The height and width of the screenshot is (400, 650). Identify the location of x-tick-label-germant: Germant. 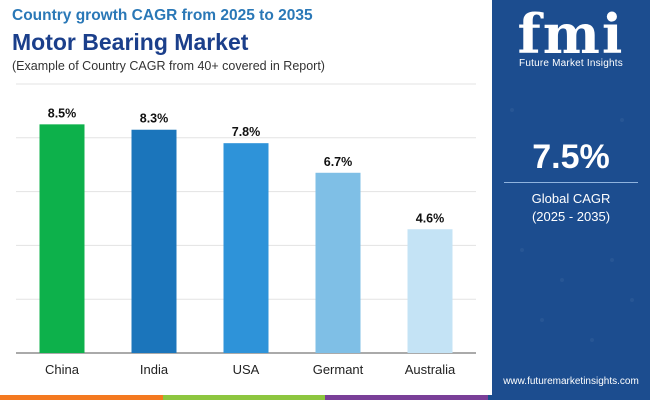
(338, 369).